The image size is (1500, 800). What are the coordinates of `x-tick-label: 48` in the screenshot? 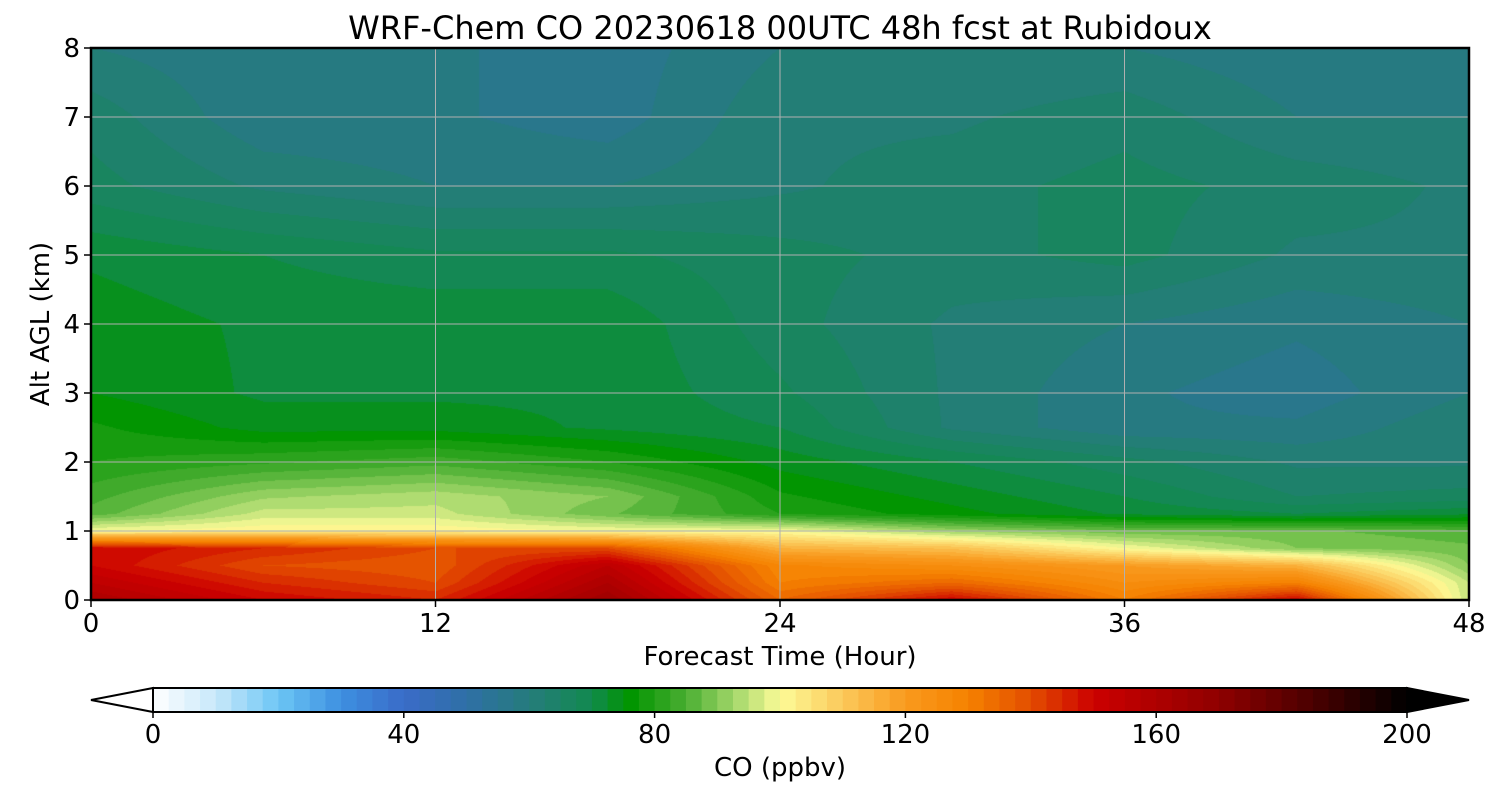 It's located at (1468, 624).